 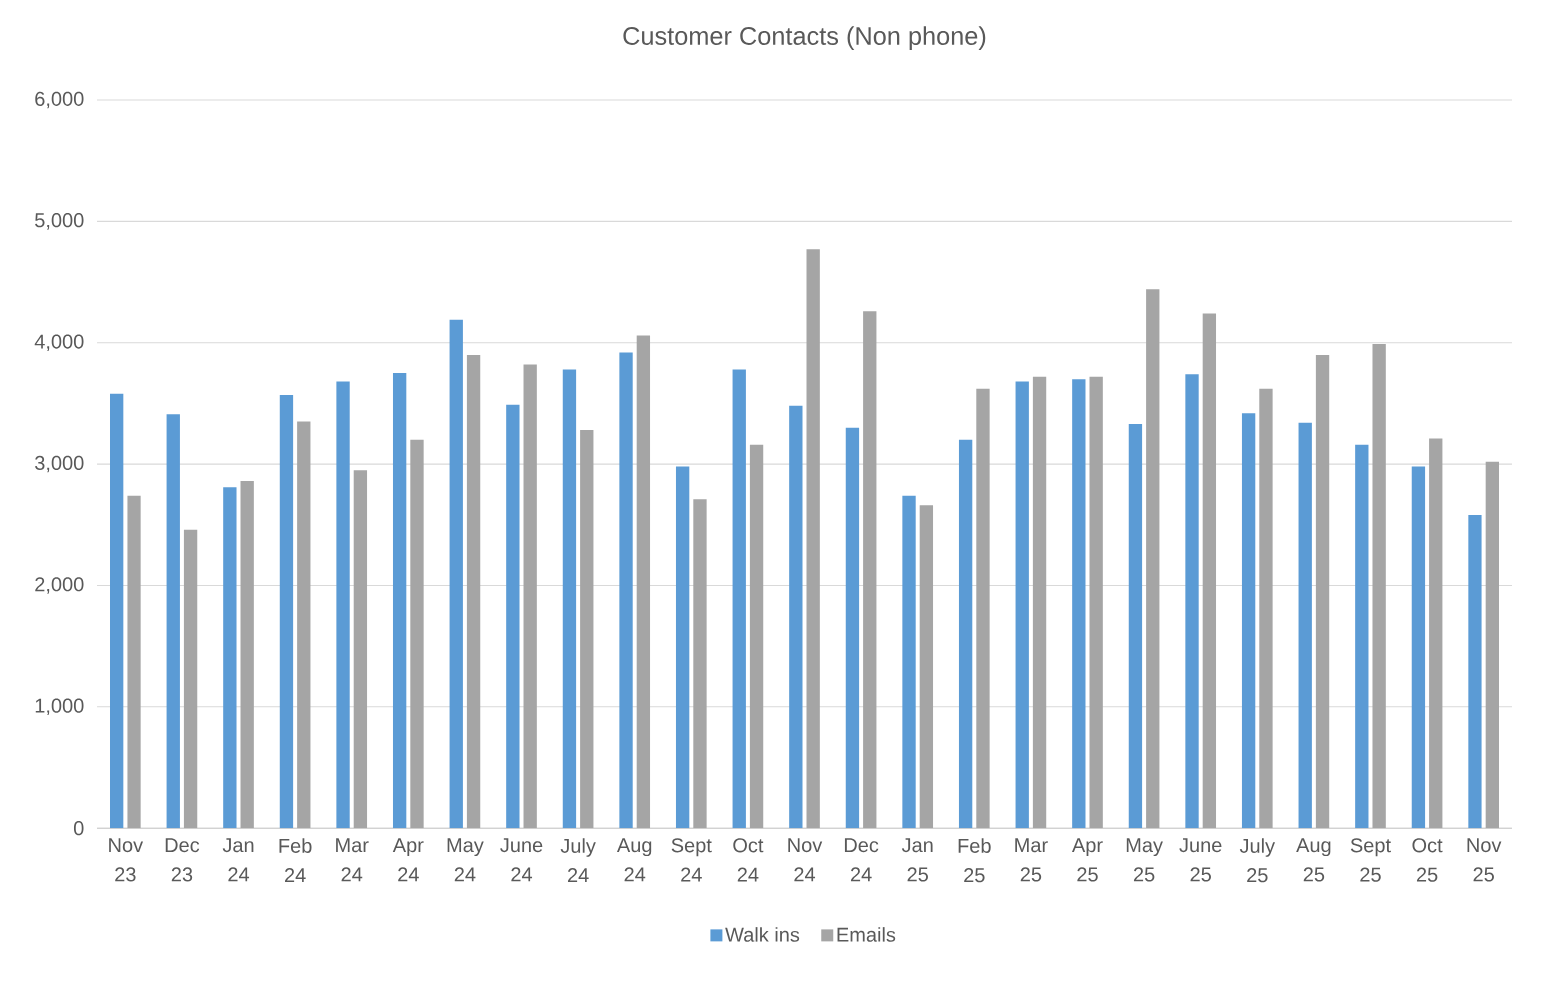 I want to click on x-tick-label: Aug 24, so click(x=634, y=860).